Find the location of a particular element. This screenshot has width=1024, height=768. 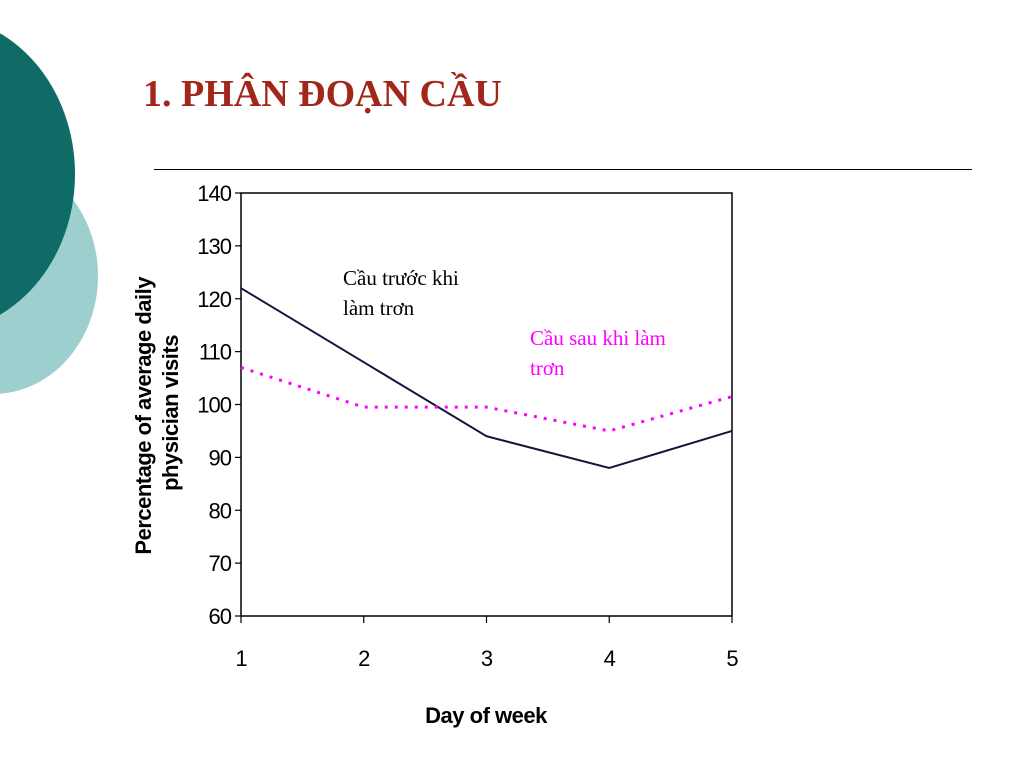

y-axis: 60 70 80 90 100 110 120 130 140 is located at coordinates (219, 405).